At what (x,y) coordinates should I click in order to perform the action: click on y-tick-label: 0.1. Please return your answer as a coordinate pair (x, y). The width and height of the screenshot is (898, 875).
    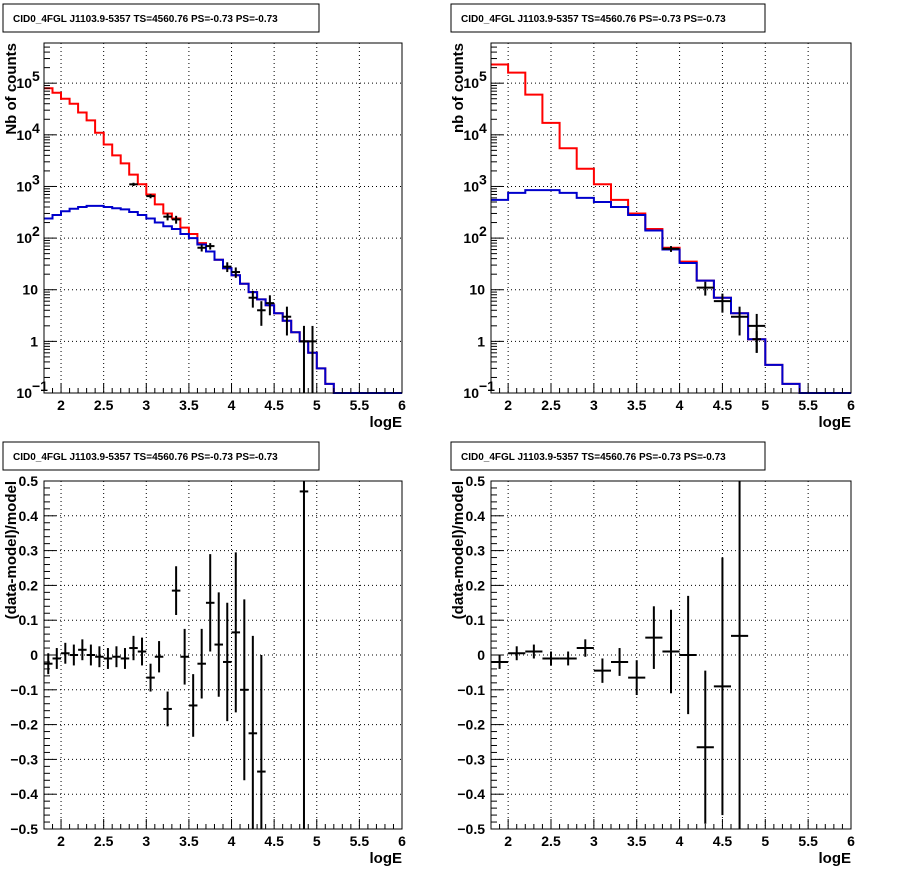
    Looking at the image, I should click on (476, 620).